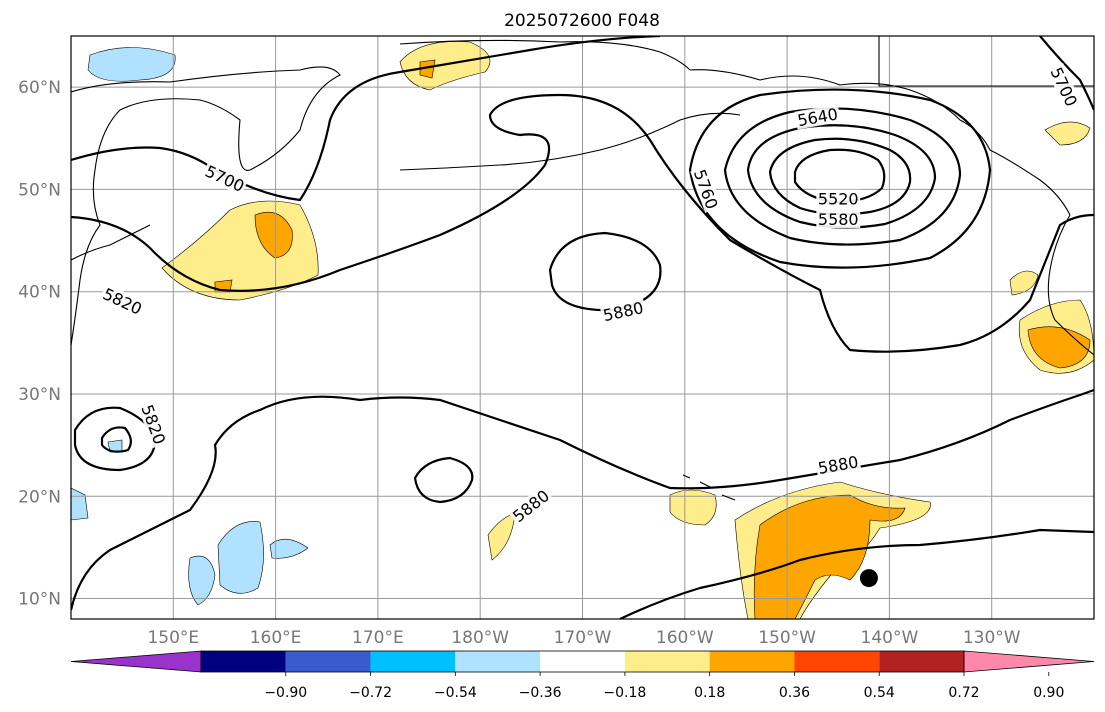  Describe the element at coordinates (1067, 133) in the screenshot. I see `shade-yellow-ne` at that location.